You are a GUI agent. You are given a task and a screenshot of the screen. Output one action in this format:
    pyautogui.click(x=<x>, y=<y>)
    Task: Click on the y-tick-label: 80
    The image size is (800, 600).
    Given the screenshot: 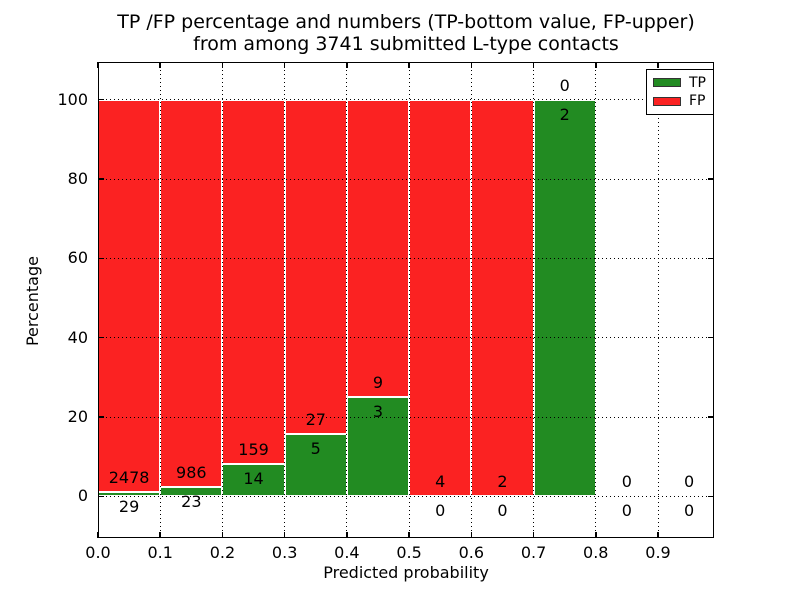 What is the action you would take?
    pyautogui.click(x=77, y=179)
    